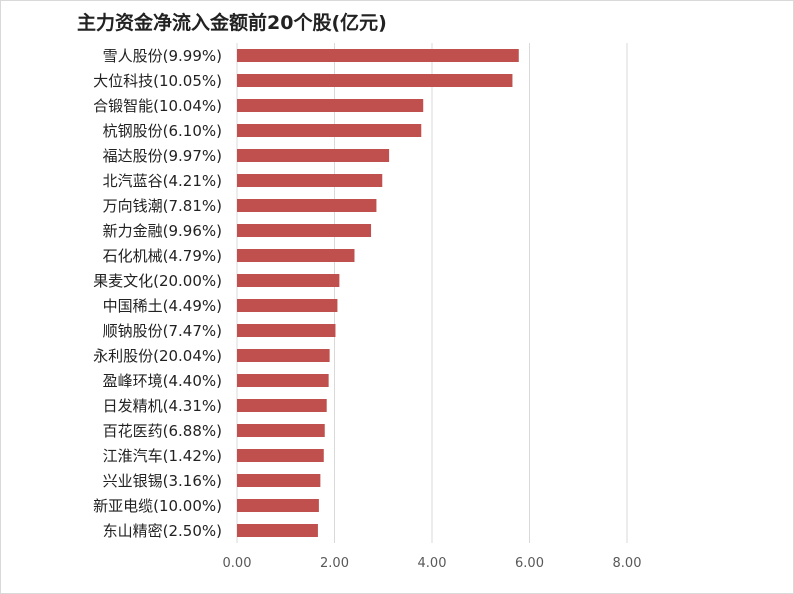  What do you see at coordinates (432, 563) in the screenshot?
I see `x-tick-label: 4.00` at bounding box center [432, 563].